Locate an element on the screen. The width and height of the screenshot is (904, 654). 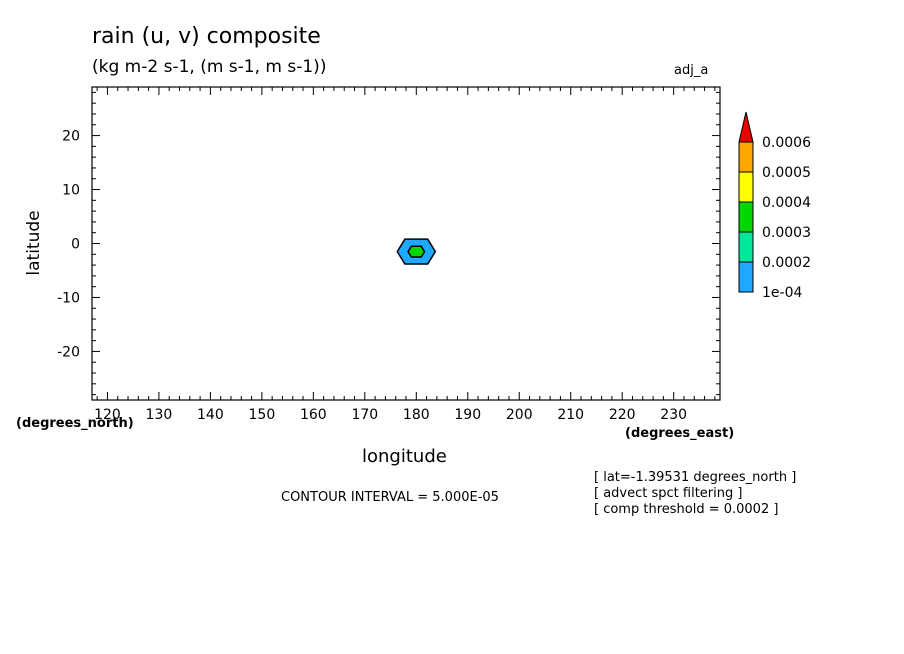
colorbar: 0.0006 0.0005 0.0004 0.0003 0.0002 1e-04 is located at coordinates (774, 206).